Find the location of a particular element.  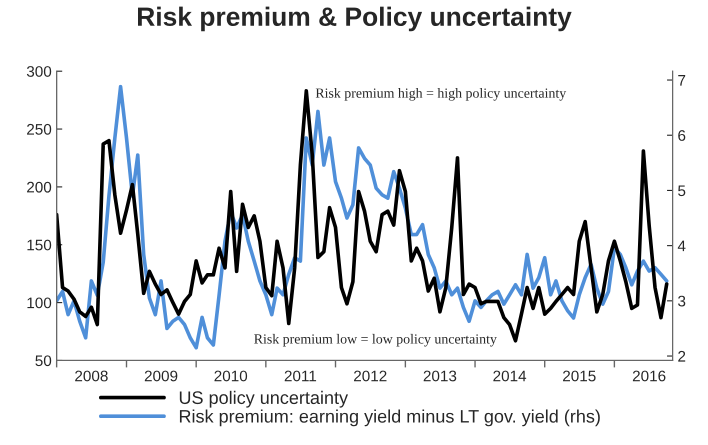

x-tick-label: 2008 is located at coordinates (91, 376).